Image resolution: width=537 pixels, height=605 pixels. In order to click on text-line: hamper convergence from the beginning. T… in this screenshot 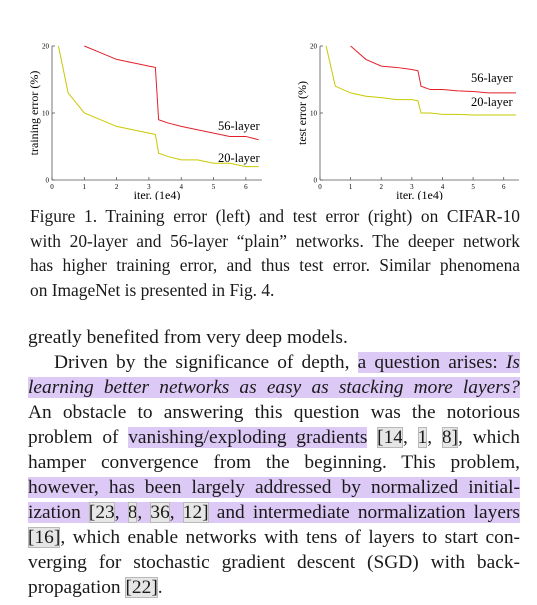, I will do `click(274, 462)`.